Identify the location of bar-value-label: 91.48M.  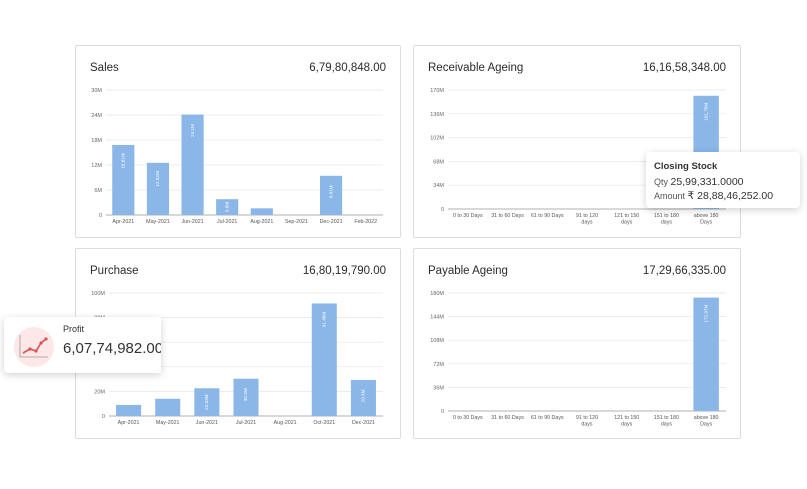
(324, 319).